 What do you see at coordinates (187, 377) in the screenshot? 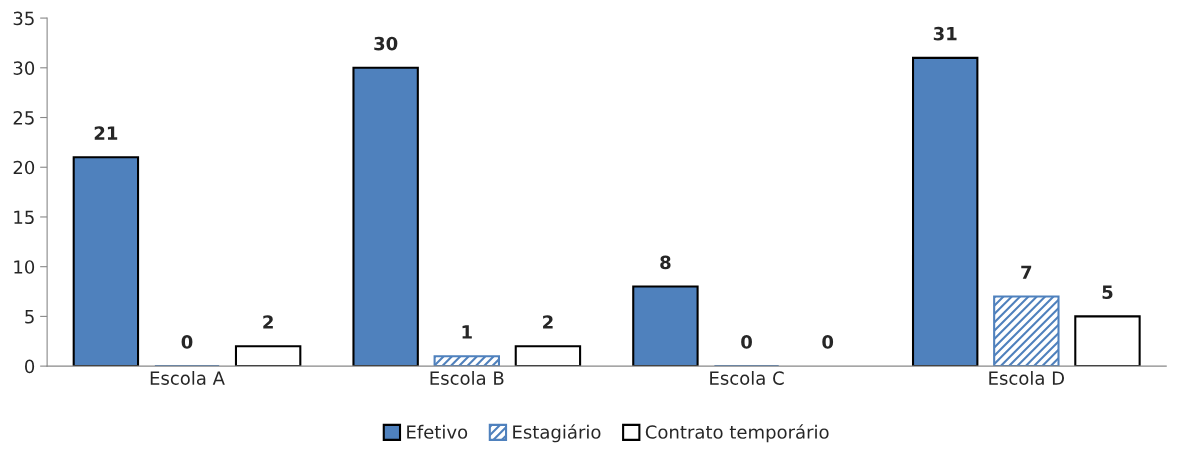
I see `x-tick-label: Escola A` at bounding box center [187, 377].